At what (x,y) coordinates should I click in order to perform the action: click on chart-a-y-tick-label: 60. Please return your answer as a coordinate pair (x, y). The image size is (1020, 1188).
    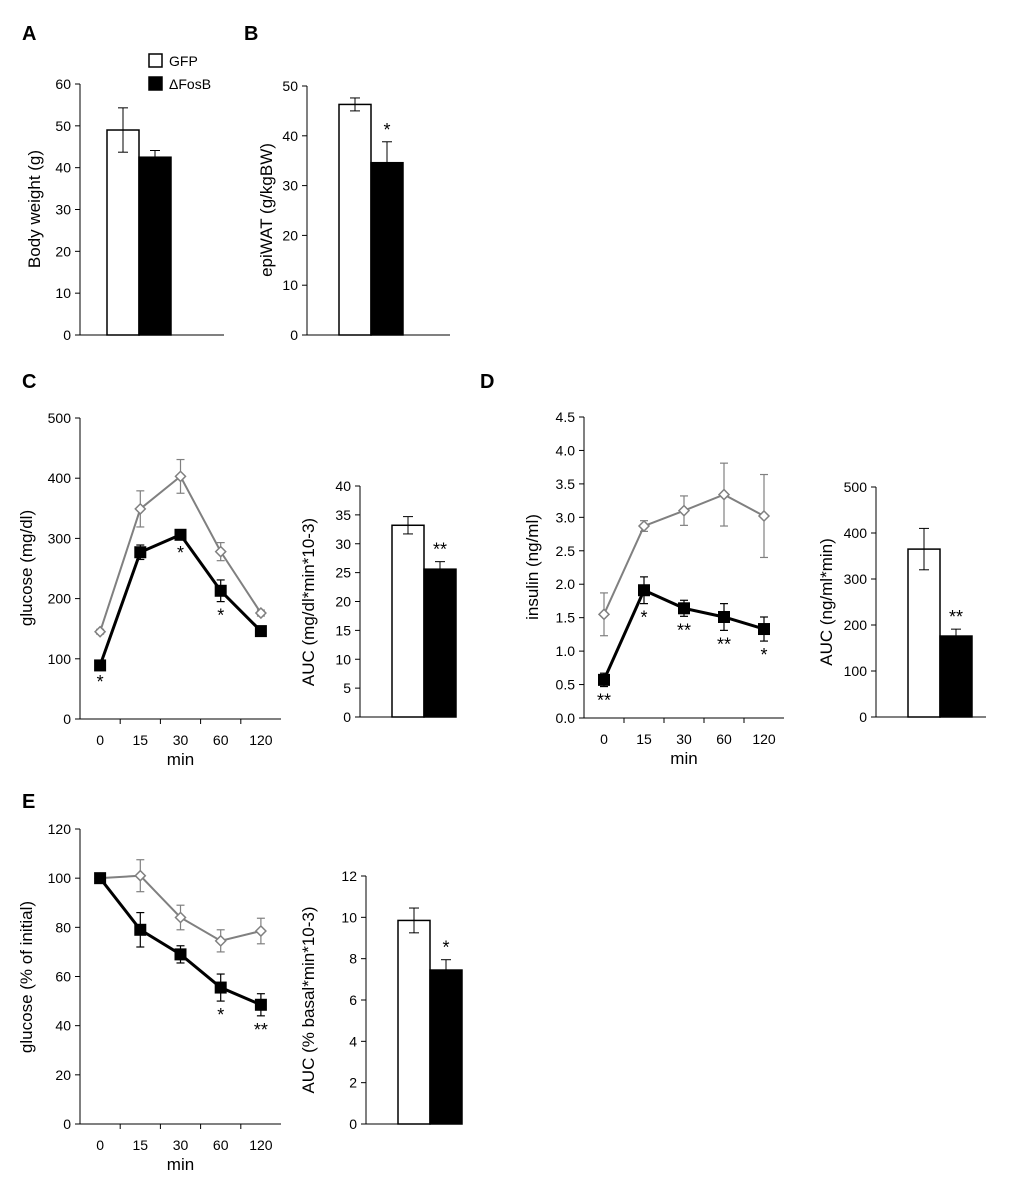
    Looking at the image, I should click on (63, 84).